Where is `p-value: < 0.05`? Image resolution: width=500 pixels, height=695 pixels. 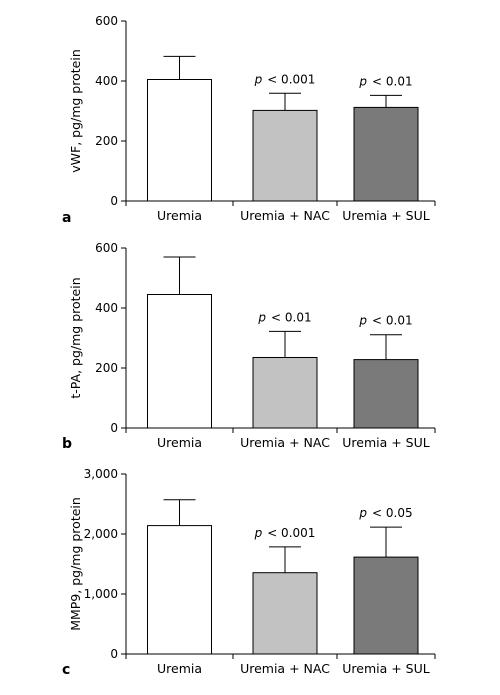
p-value: < 0.05 is located at coordinates (392, 513).